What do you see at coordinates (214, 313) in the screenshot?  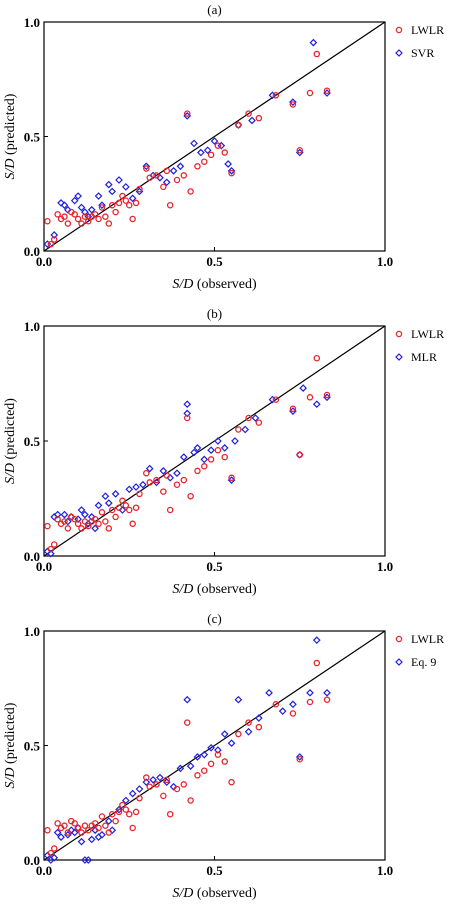 I see `panel-label: (b)` at bounding box center [214, 313].